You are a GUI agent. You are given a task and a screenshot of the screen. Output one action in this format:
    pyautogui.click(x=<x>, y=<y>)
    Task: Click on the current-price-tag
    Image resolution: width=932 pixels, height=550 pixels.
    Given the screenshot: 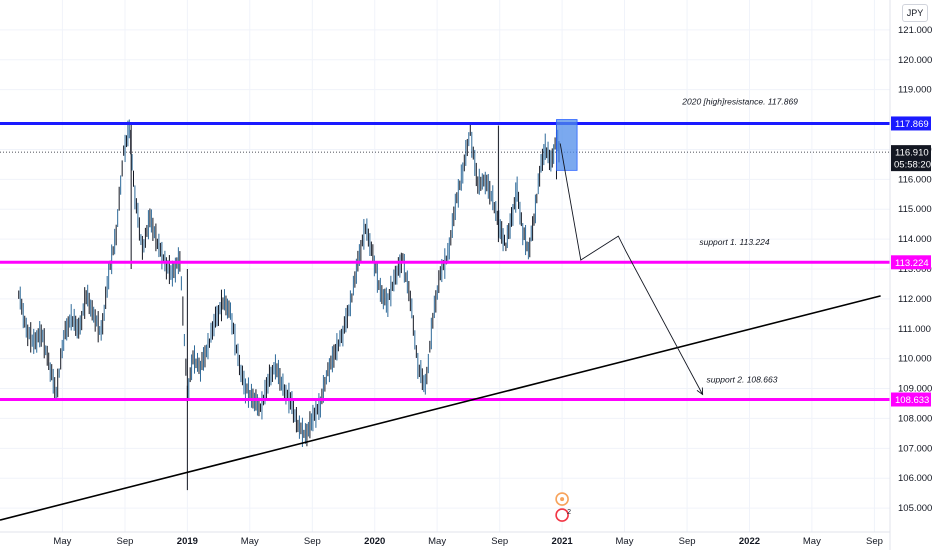 What is the action you would take?
    pyautogui.click(x=911, y=158)
    